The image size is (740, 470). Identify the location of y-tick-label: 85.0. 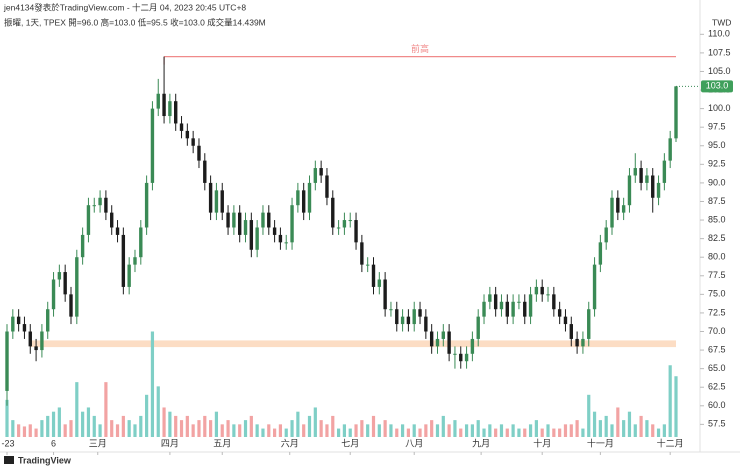
(717, 219).